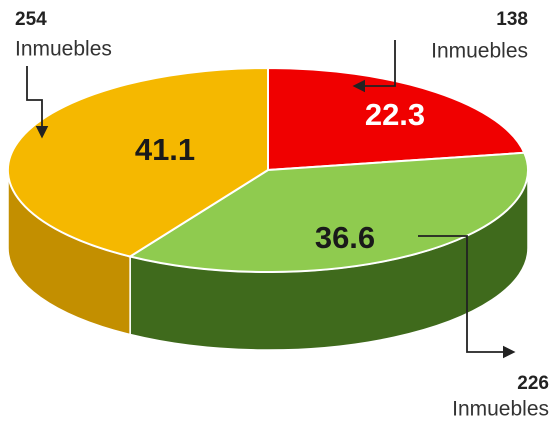 The height and width of the screenshot is (421, 554). What do you see at coordinates (165, 149) in the screenshot?
I see `data-label: 41.1` at bounding box center [165, 149].